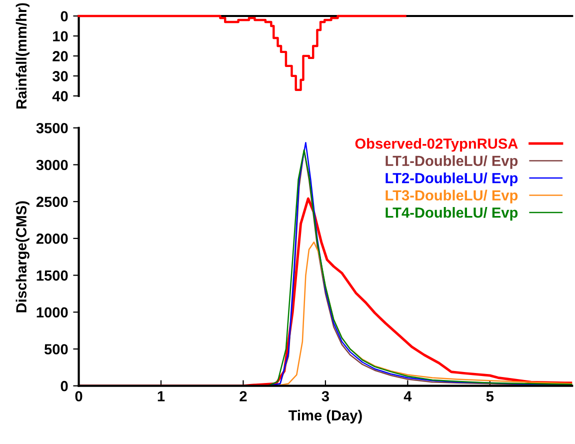  What do you see at coordinates (243, 396) in the screenshot?
I see `x-tick-label: 2` at bounding box center [243, 396].